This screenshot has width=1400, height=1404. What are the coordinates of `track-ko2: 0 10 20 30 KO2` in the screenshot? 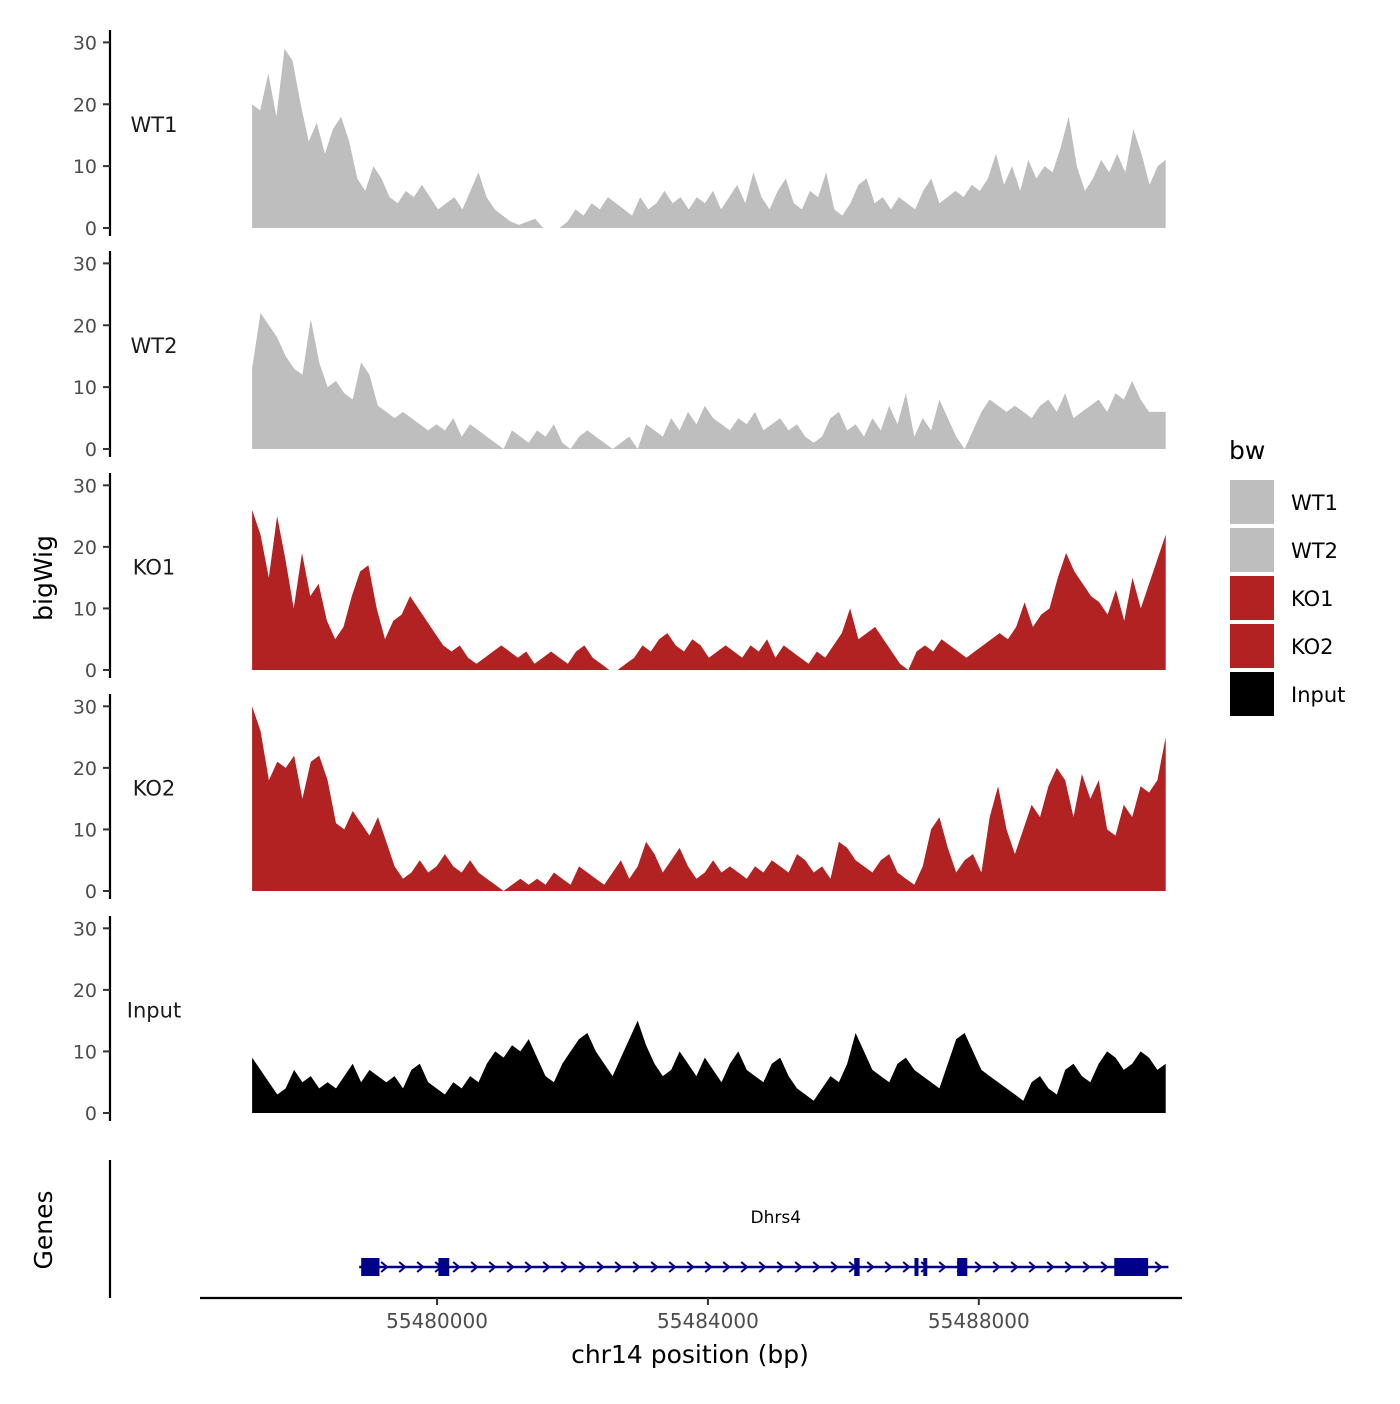 It's located at (619, 798).